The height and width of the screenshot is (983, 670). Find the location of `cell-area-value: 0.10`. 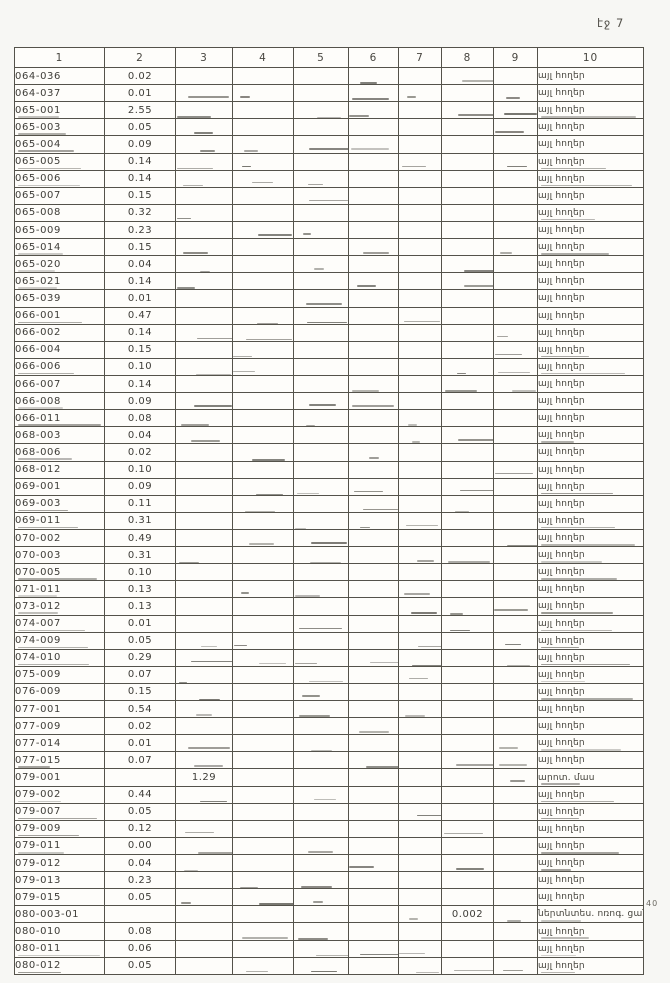

cell-area-value: 0.10 is located at coordinates (140, 366).